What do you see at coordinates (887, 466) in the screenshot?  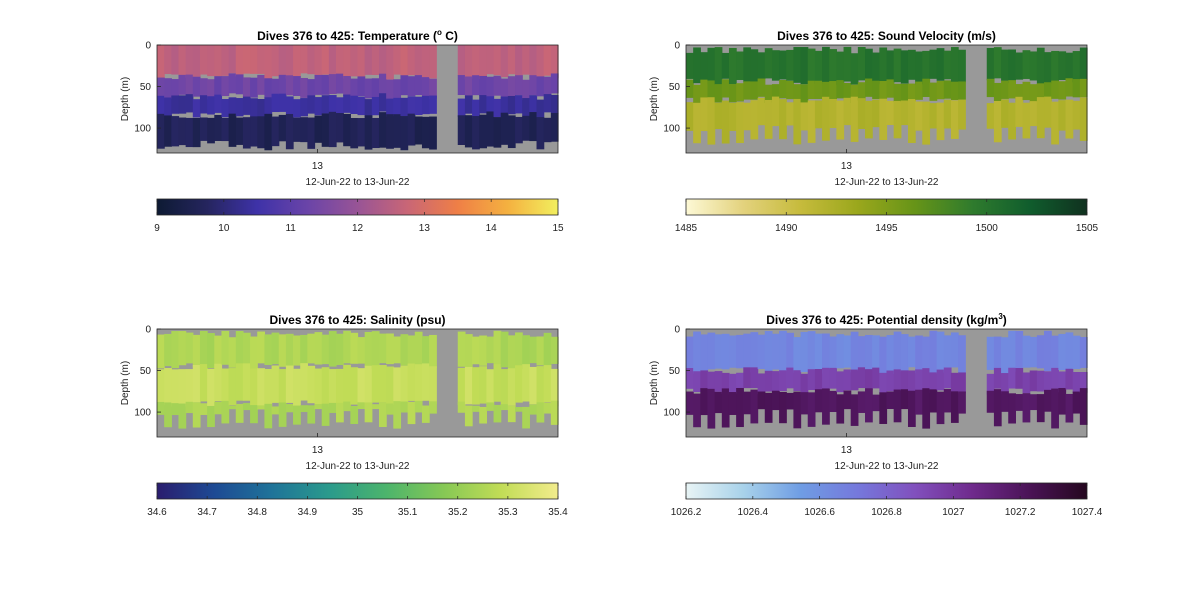 I see `x-axis-label: 12-Jun-22 to 13-Jun-22` at bounding box center [887, 466].